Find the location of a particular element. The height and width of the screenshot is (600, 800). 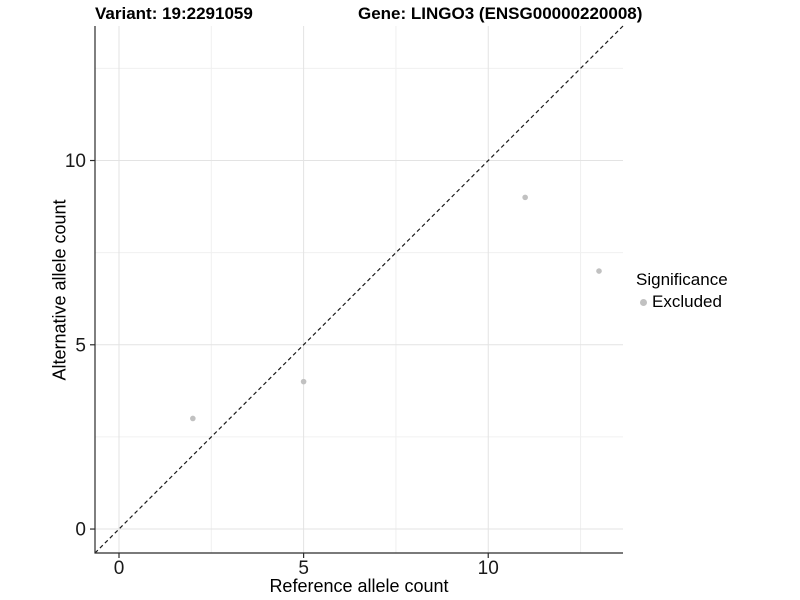

legend-item-label: Excluded is located at coordinates (687, 301).